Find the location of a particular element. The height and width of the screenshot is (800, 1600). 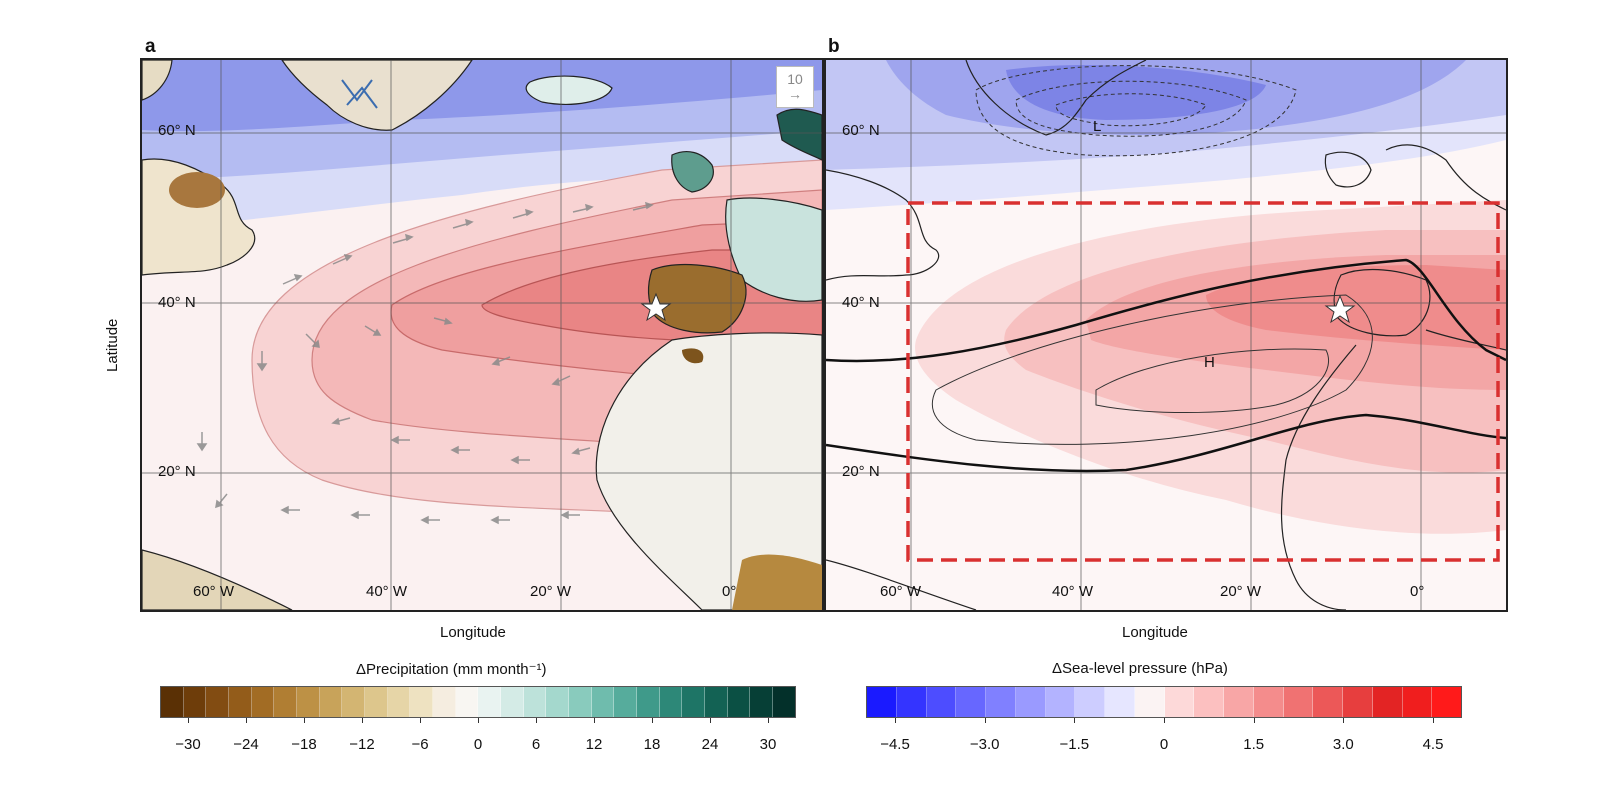

precip-colorbar is located at coordinates (478, 702).